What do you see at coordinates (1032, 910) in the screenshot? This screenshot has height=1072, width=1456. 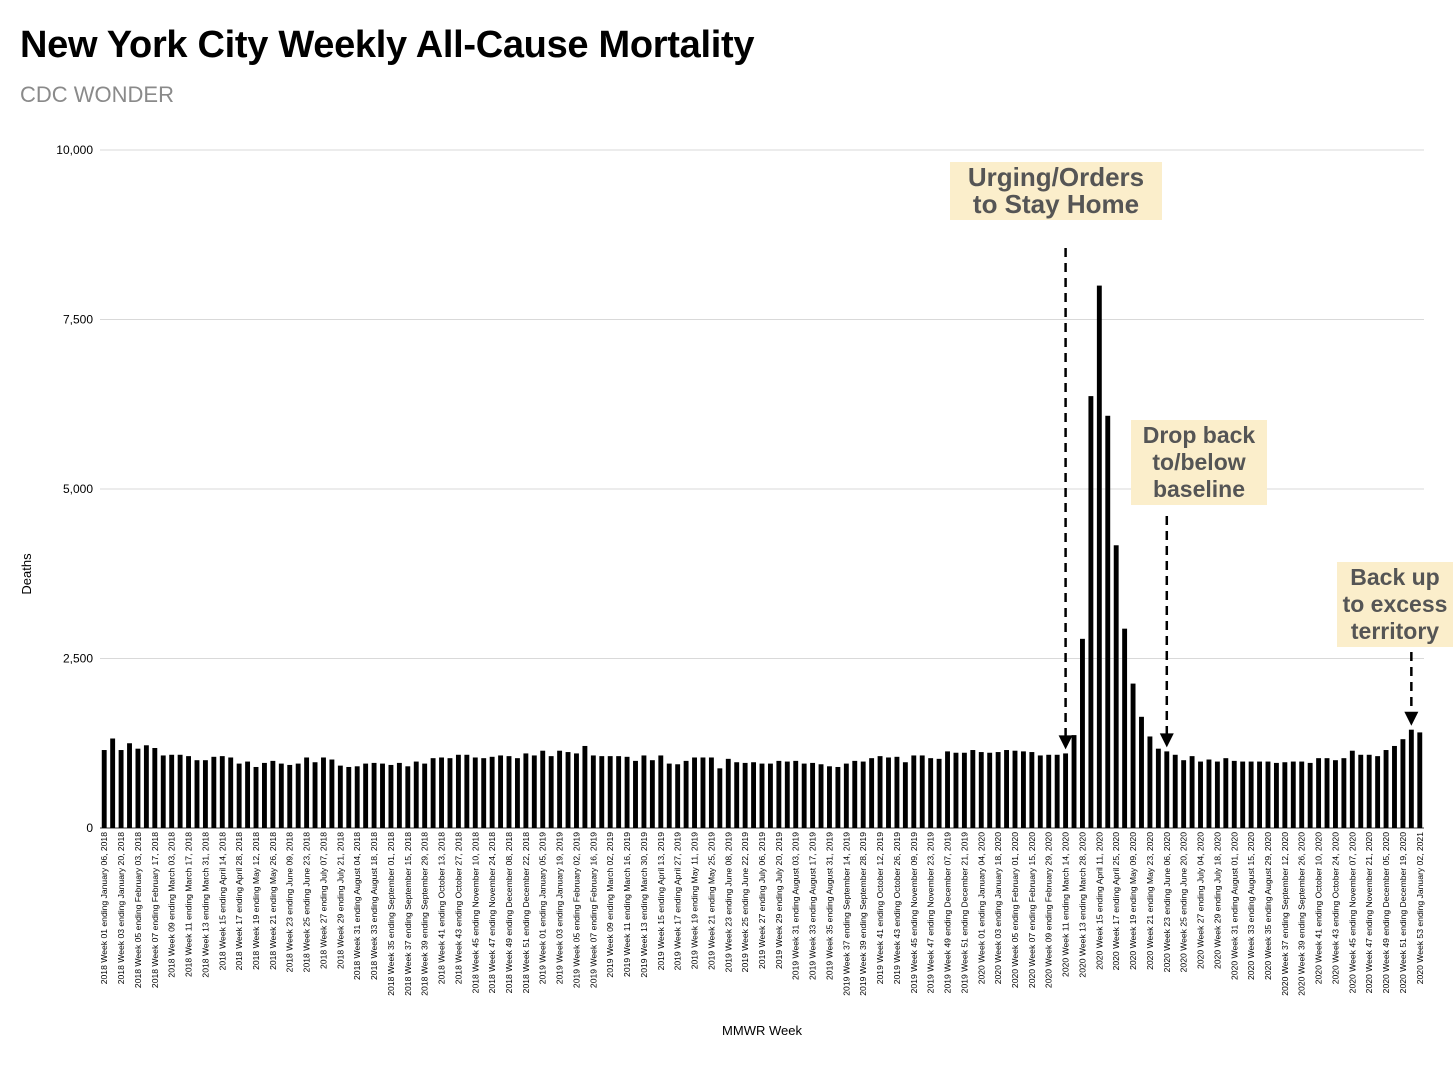 I see `x-tick-label: 2020 Week 07 ending February 15, 2020` at bounding box center [1032, 910].